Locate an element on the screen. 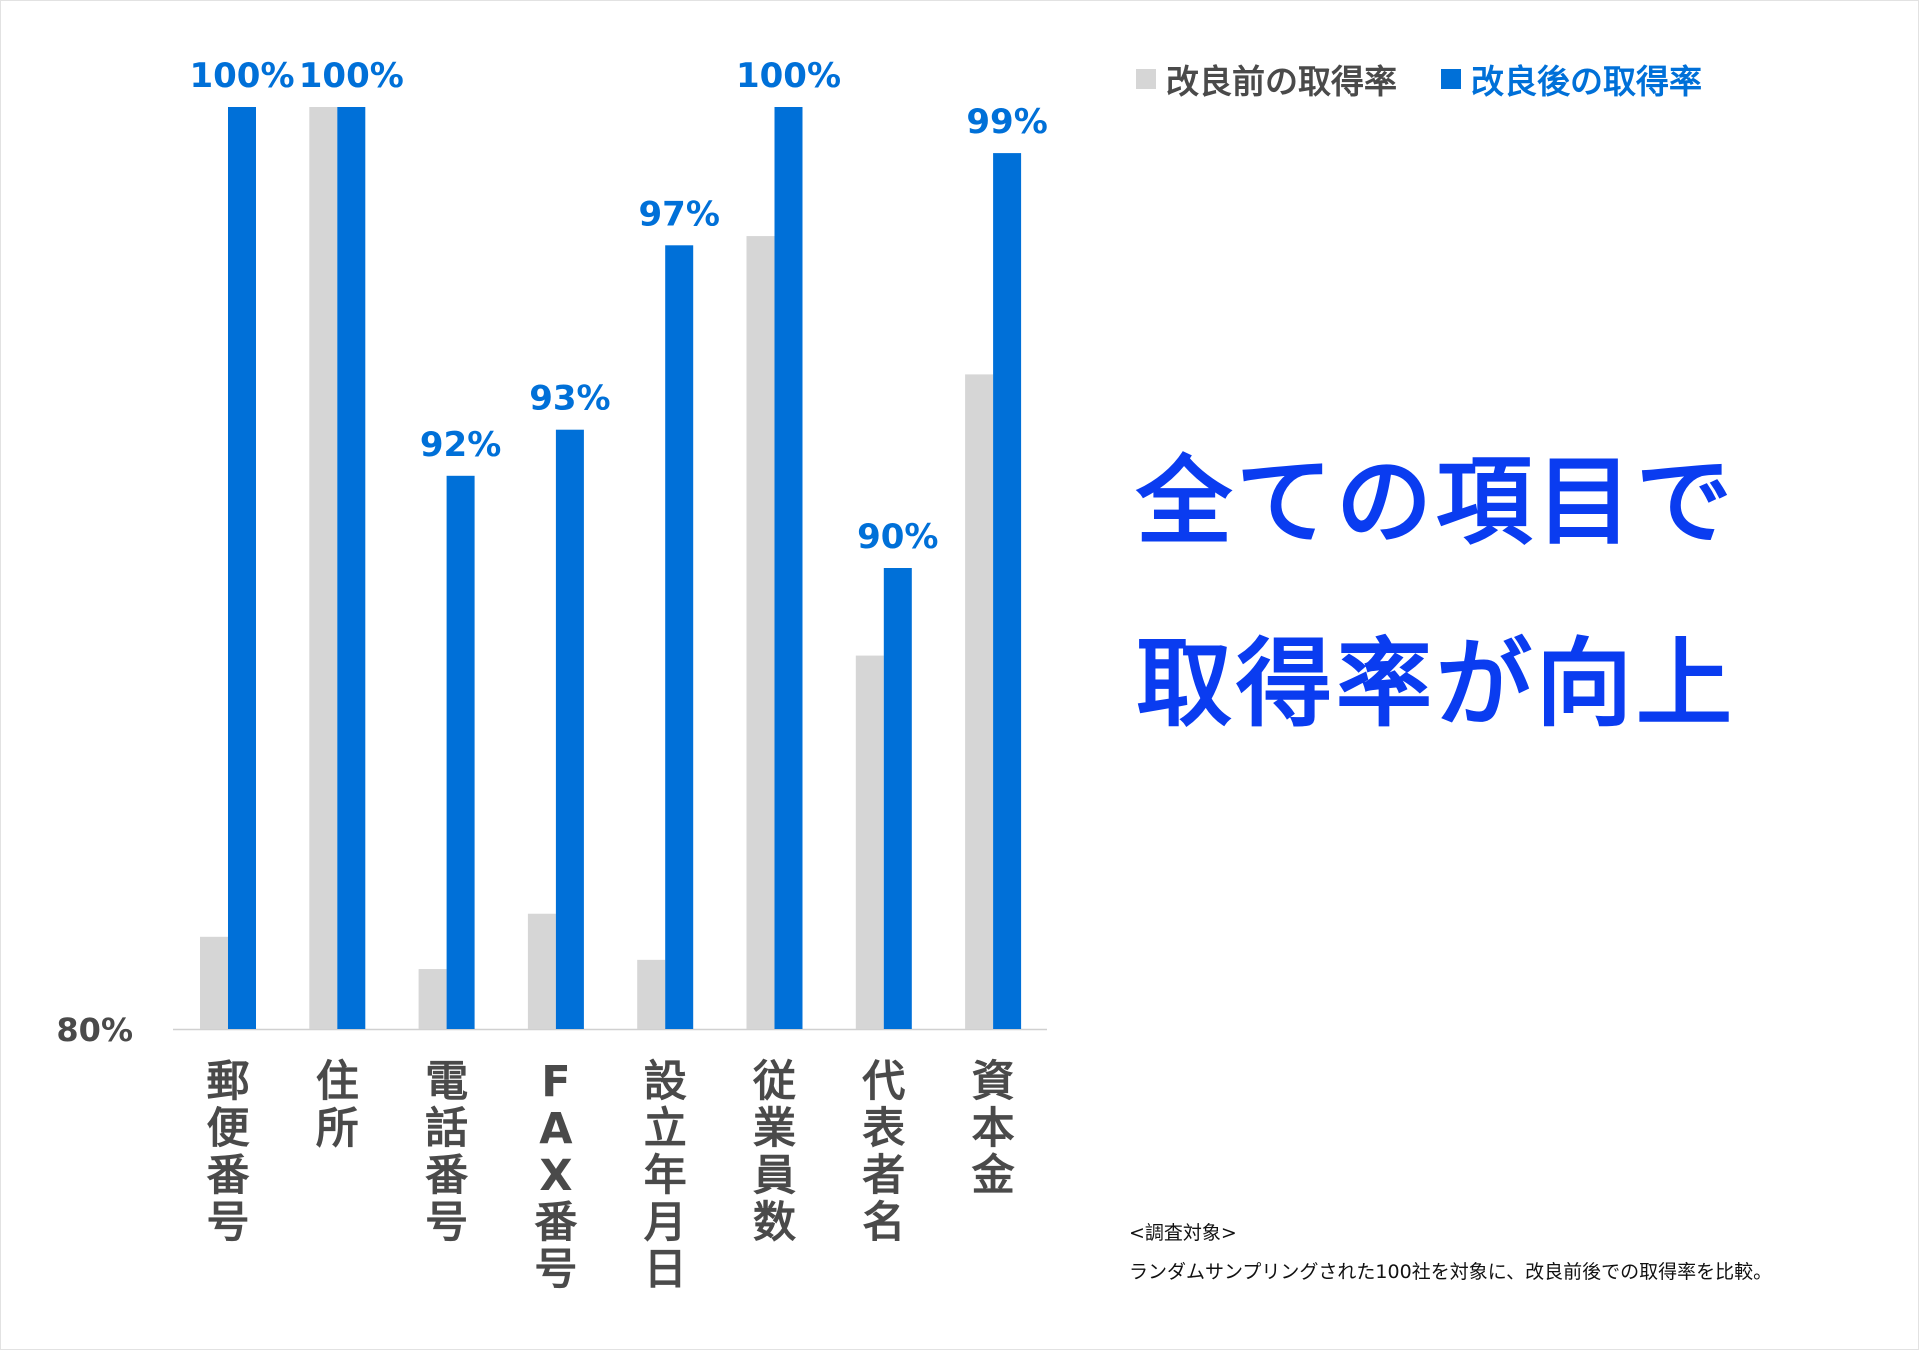 Image resolution: width=1919 pixels, height=1351 pixels. data-label-0: 100% is located at coordinates (241, 76).